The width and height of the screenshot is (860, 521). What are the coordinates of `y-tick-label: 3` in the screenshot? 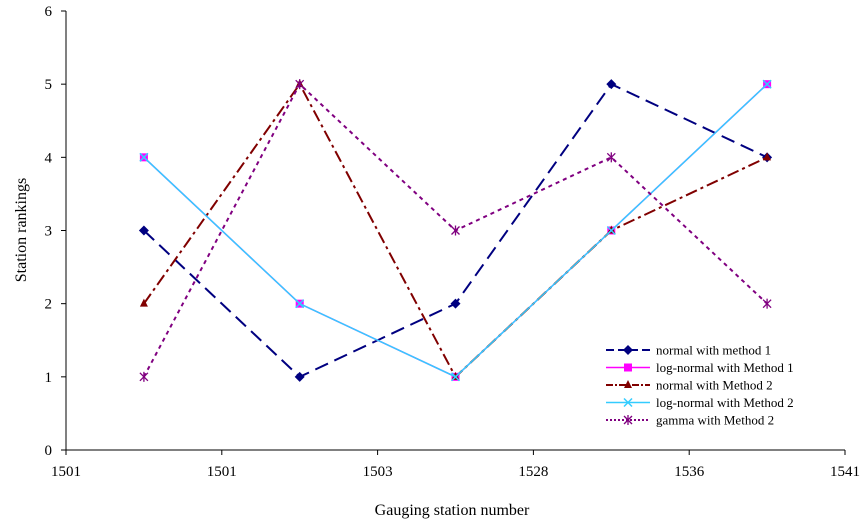 It's located at (49, 232).